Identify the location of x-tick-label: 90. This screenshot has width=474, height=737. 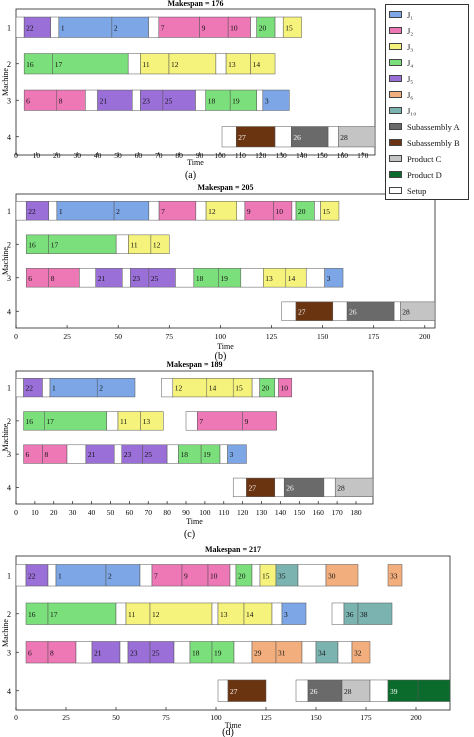
(200, 155).